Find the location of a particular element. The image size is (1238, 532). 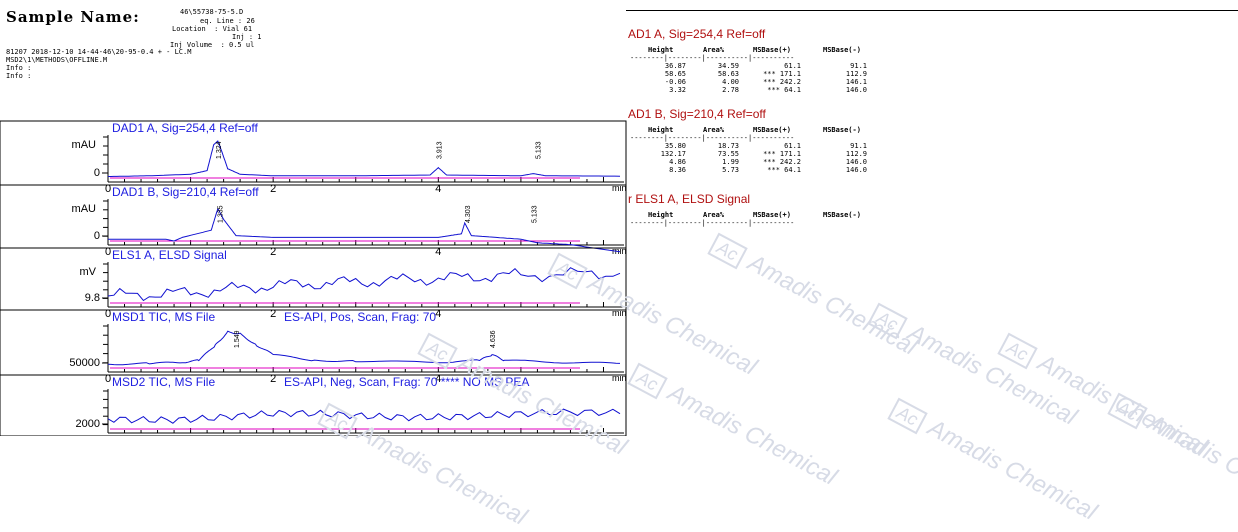

chart-title: DAD1 A, Sig=254,4 Ref=off is located at coordinates (185, 128).